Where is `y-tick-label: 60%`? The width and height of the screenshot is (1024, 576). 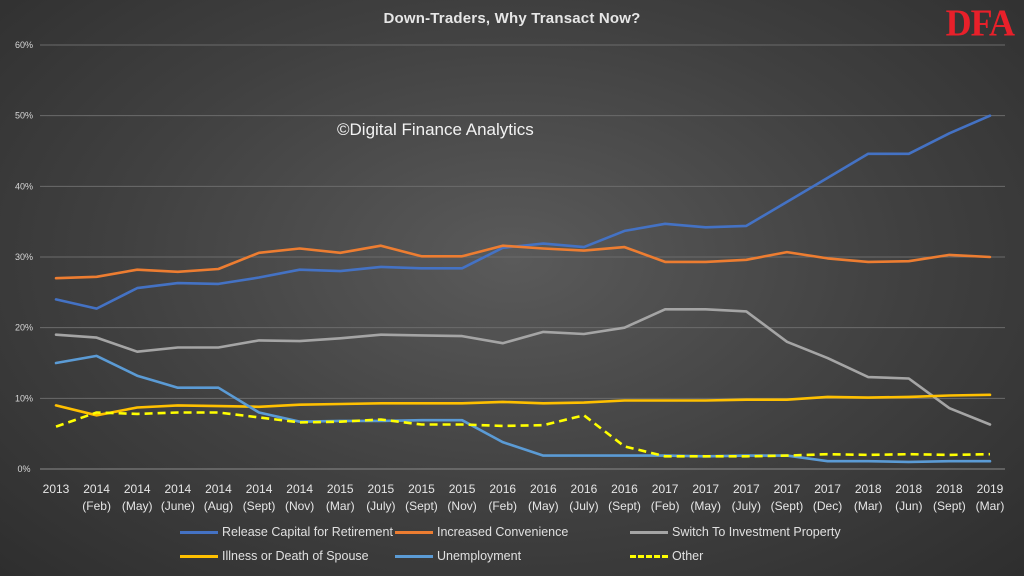 y-tick-label: 60% is located at coordinates (24, 45).